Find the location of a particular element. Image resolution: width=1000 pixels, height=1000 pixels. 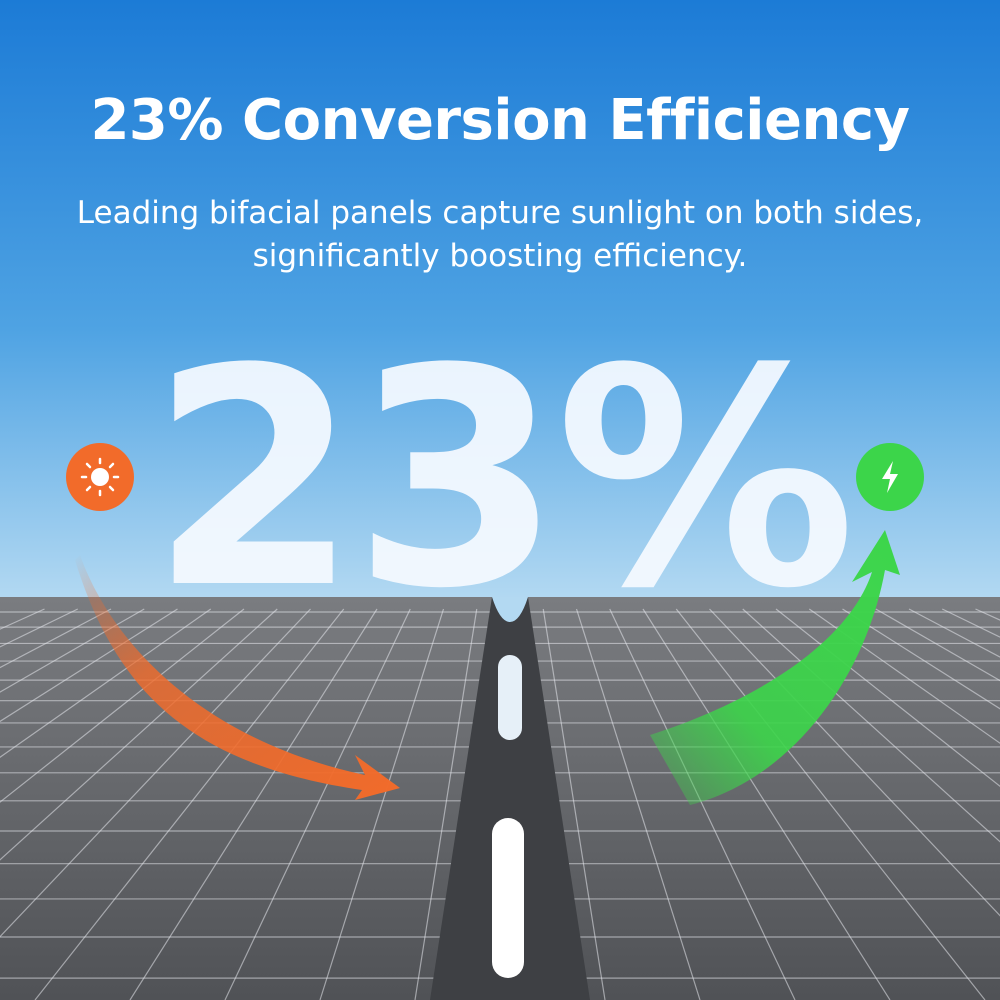

panel-seam-road is located at coordinates (510, 798).